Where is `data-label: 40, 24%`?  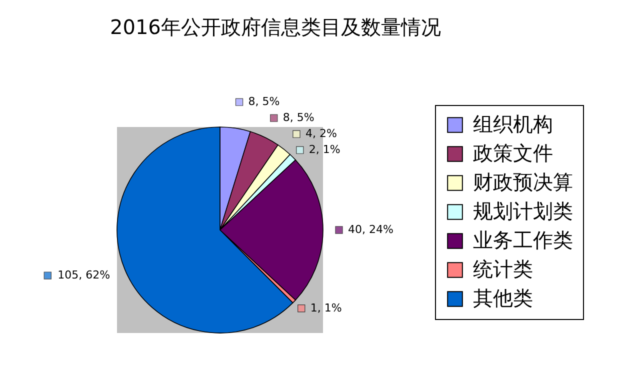
data-label: 40, 24% is located at coordinates (371, 229).